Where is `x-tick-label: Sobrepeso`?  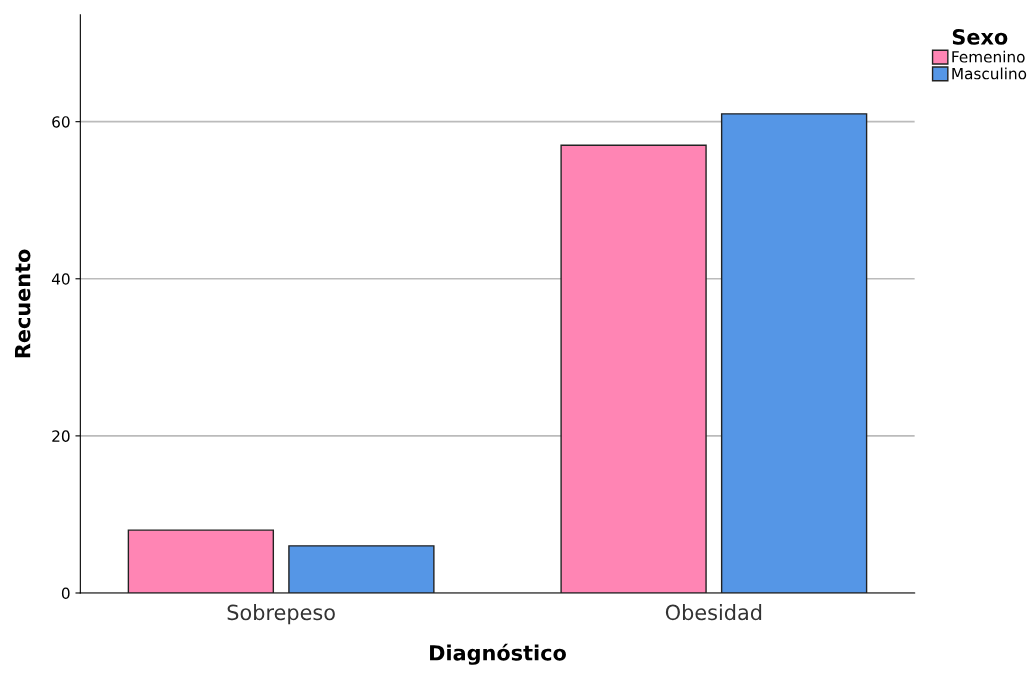 x-tick-label: Sobrepeso is located at coordinates (281, 614).